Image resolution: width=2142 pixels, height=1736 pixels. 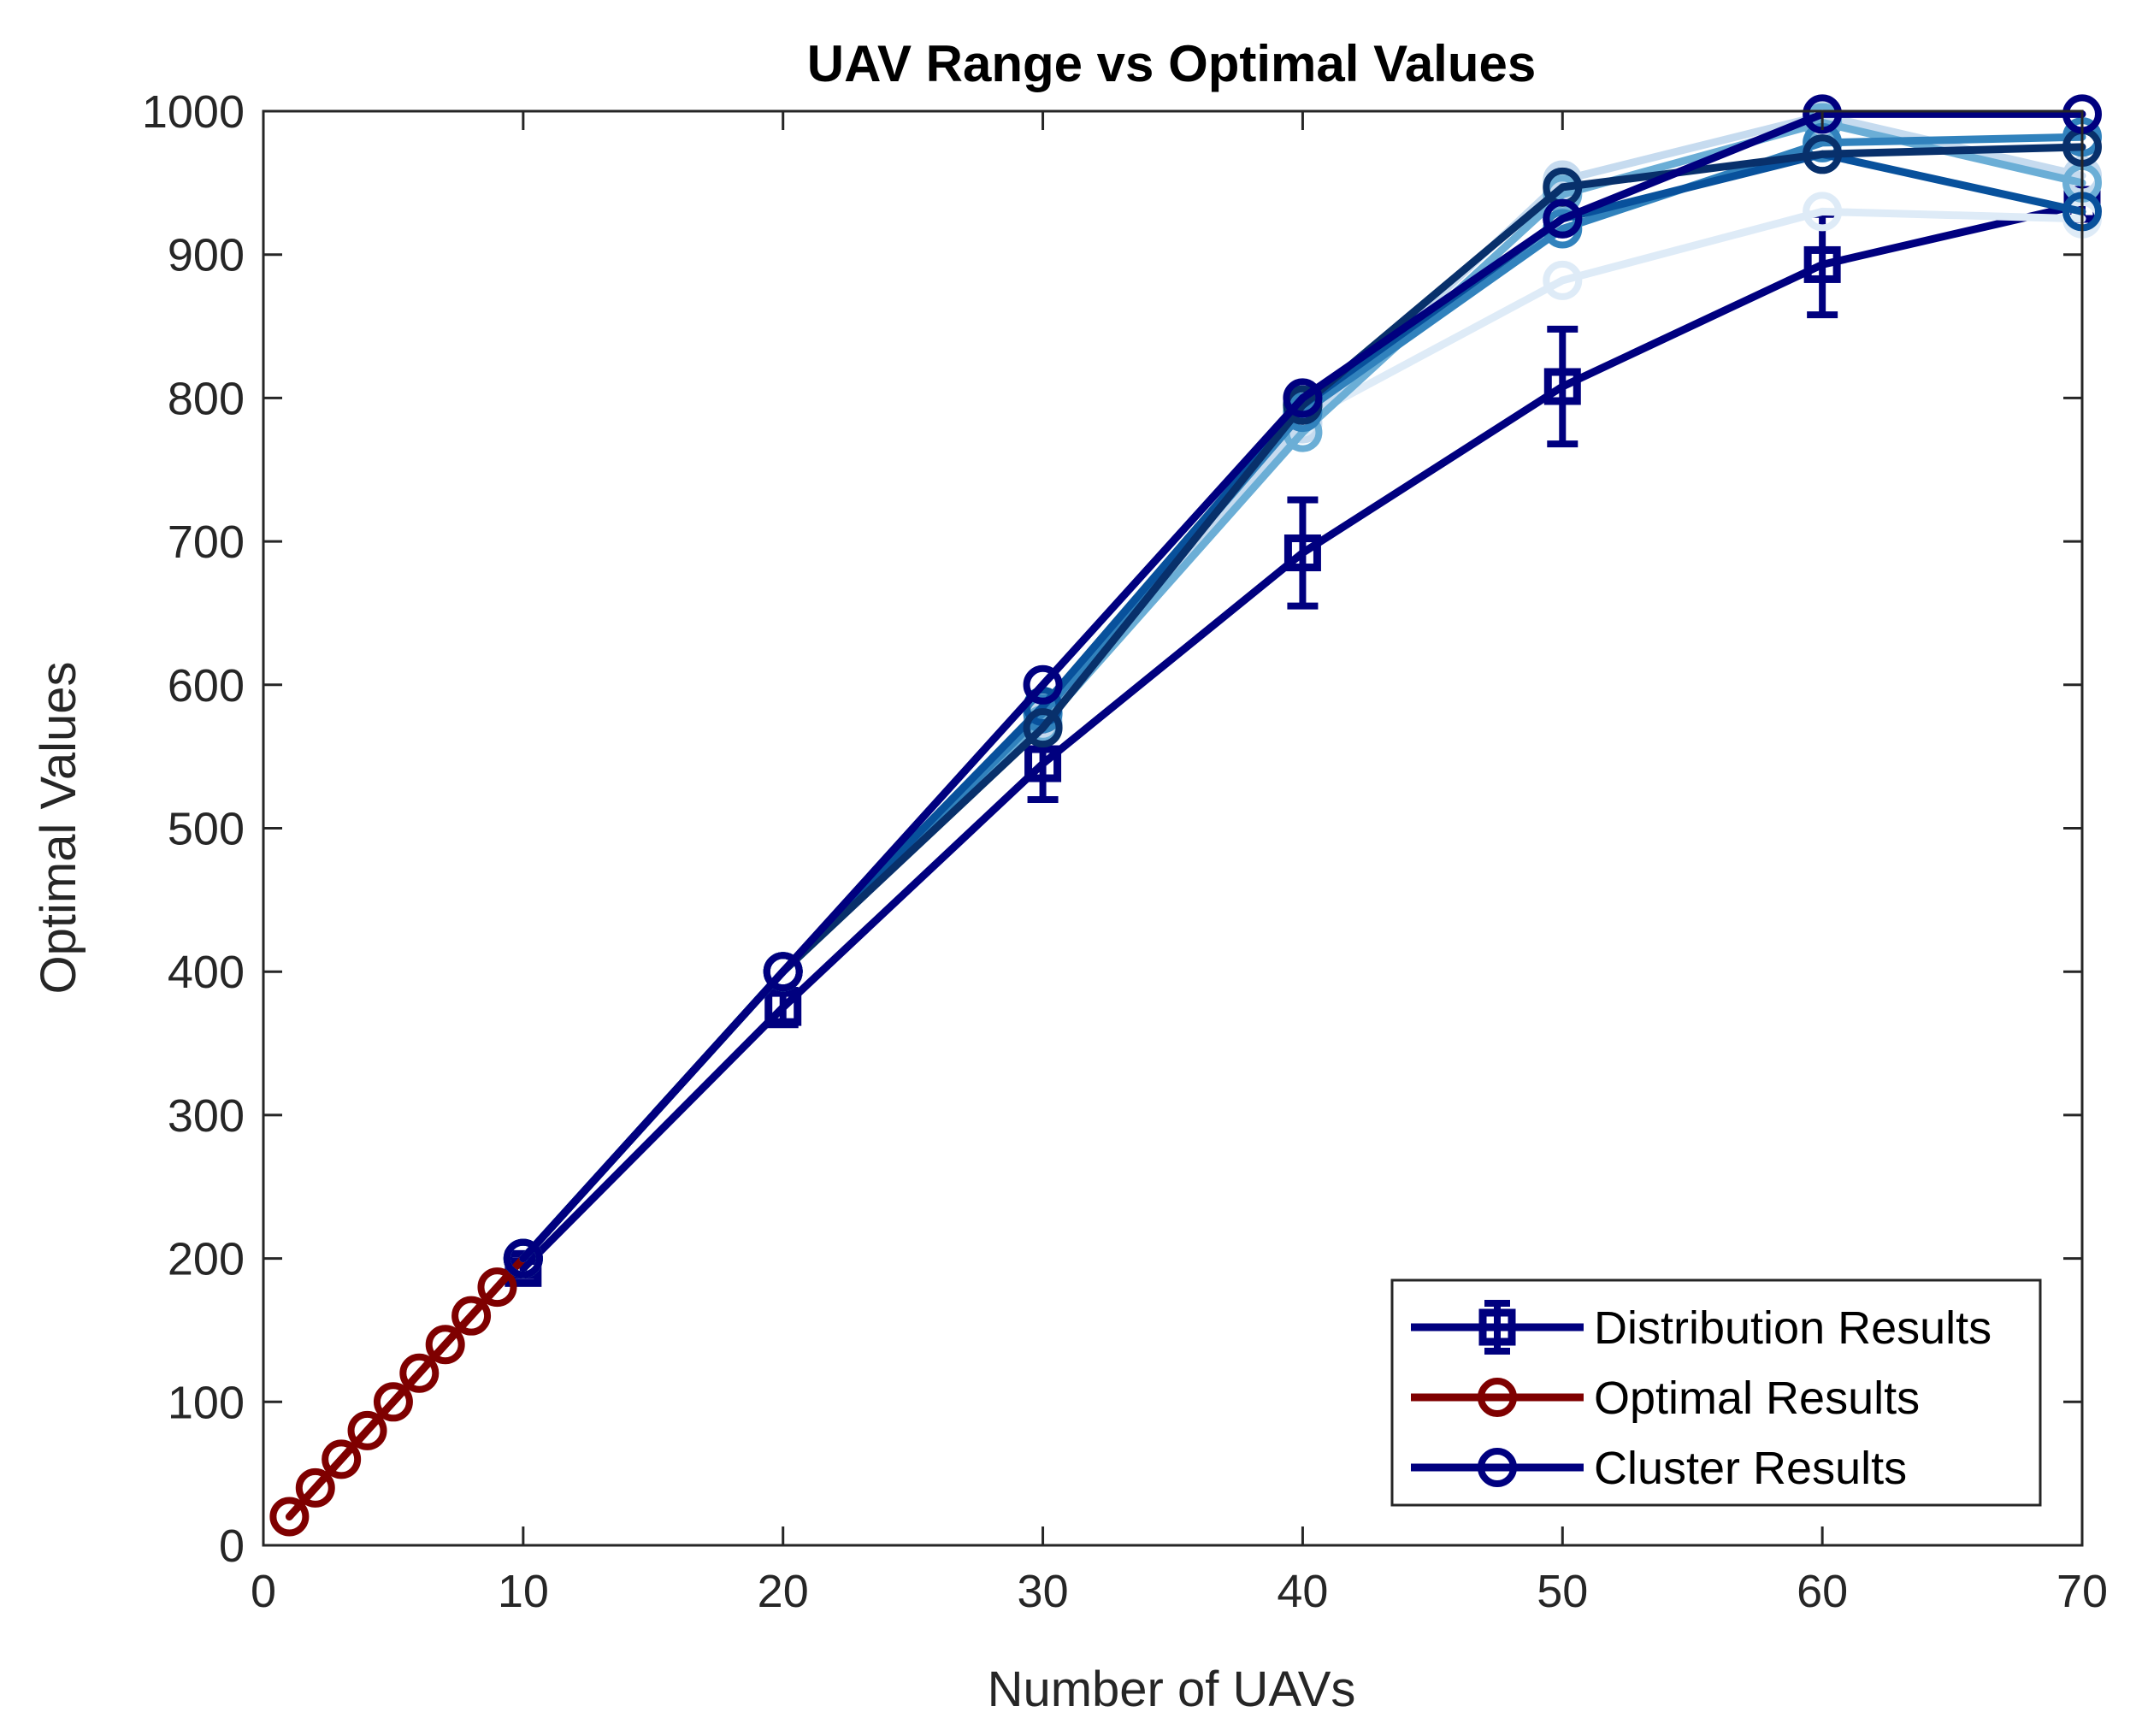 What do you see at coordinates (206, 256) in the screenshot?
I see `y-tick-label: 900` at bounding box center [206, 256].